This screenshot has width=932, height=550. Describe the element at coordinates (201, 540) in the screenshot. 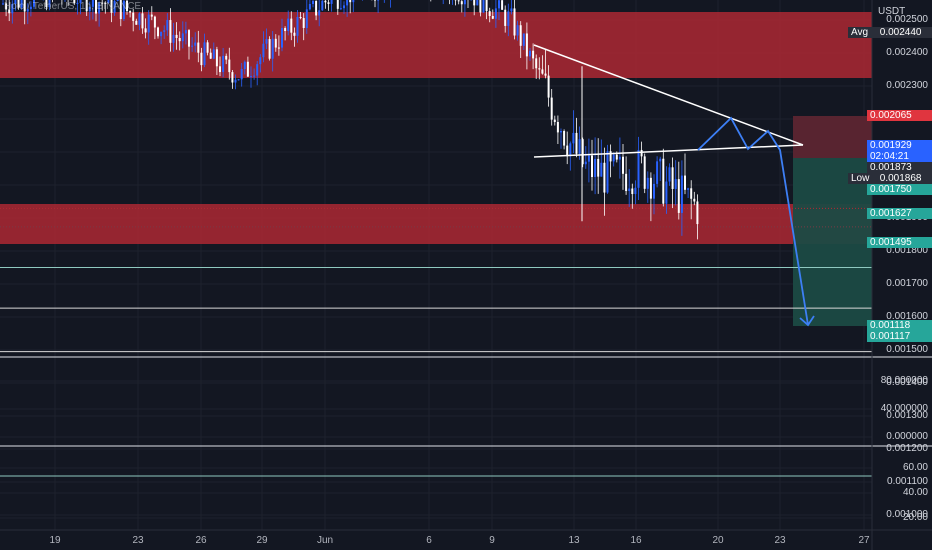

I see `date-tick: 26` at that location.